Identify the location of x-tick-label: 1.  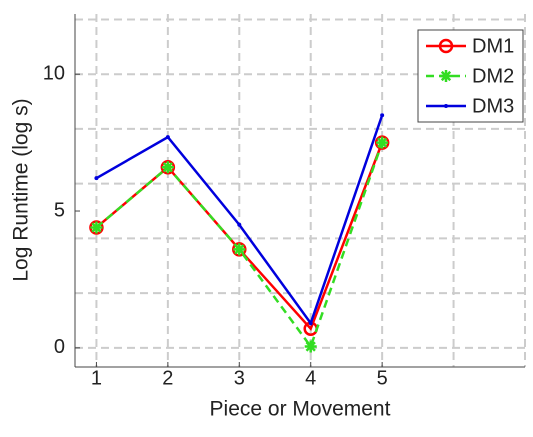
(96, 378).